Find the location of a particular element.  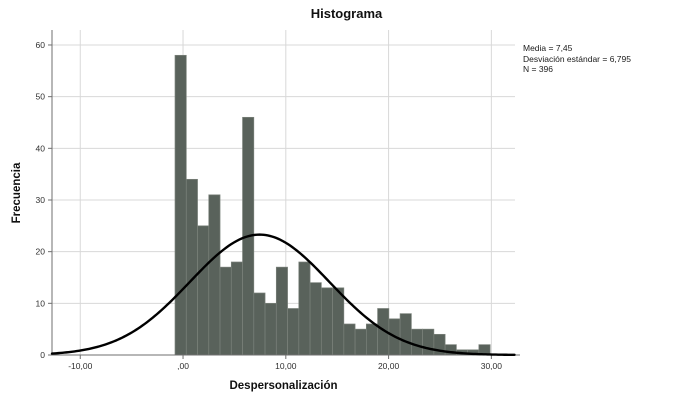

stats-n: N = 396 is located at coordinates (538, 69).